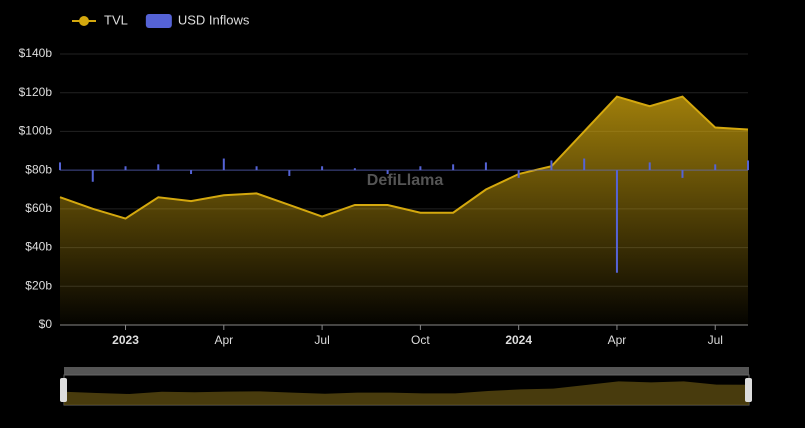 This screenshot has width=805, height=428. Describe the element at coordinates (406, 371) in the screenshot. I see `slider-bar` at that location.